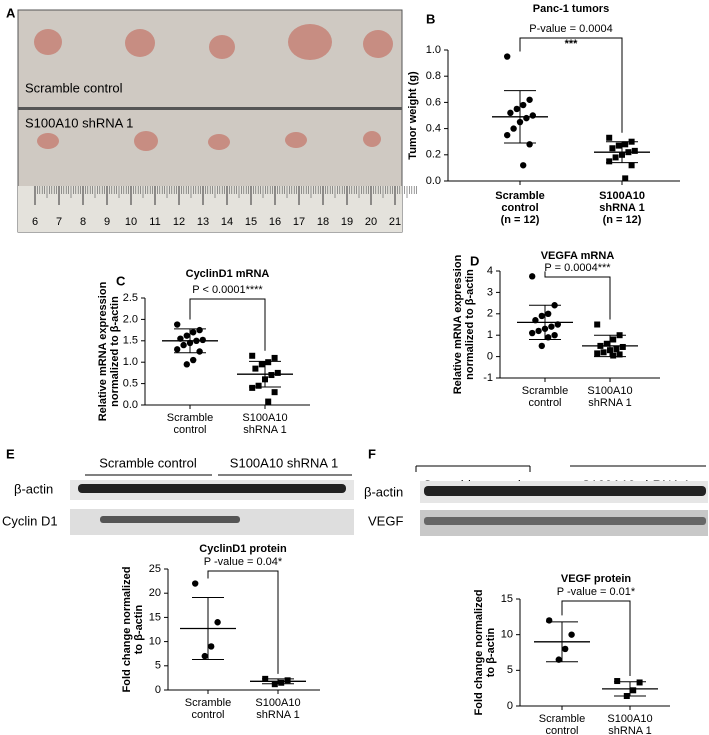 This screenshot has height=735, width=709. I want to click on y-tick-label: 0.8, so click(433, 76).